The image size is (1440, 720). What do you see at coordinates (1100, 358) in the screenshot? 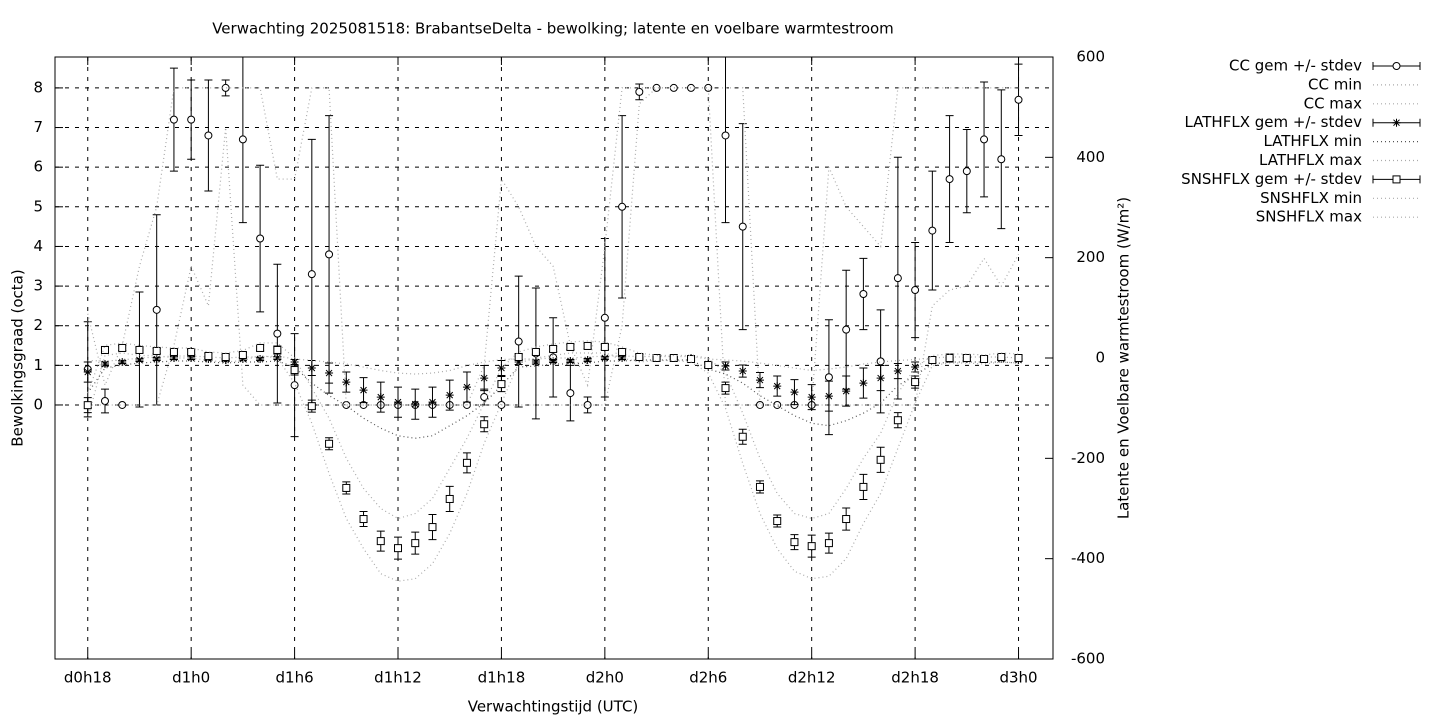
I see `y2-tick-label: 0` at bounding box center [1100, 358].